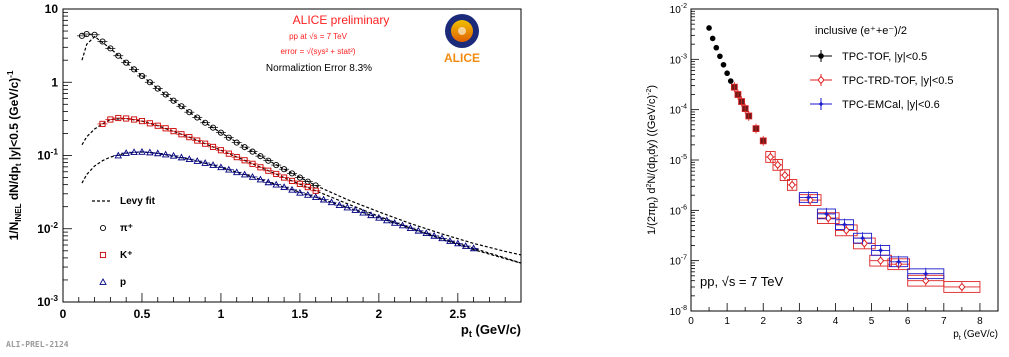  Describe the element at coordinates (908, 321) in the screenshot. I see `right-x-tick-label: 6` at that location.